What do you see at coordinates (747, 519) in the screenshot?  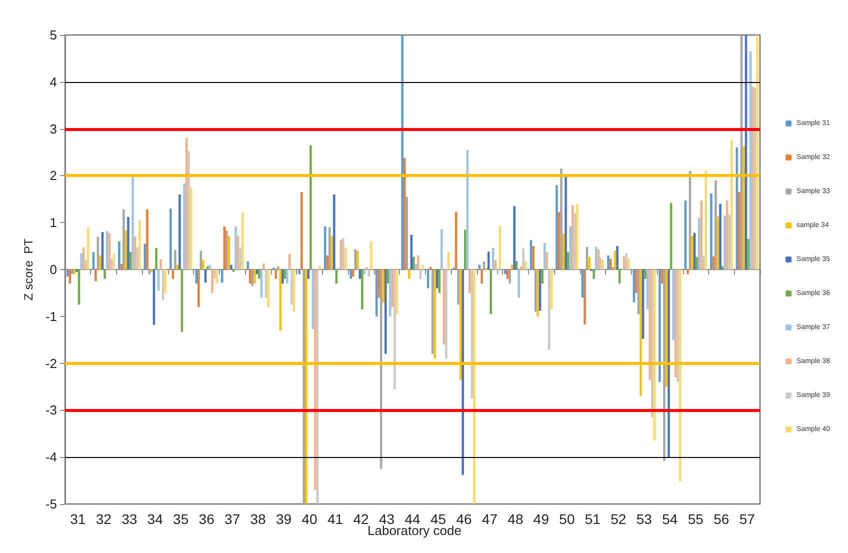 I see `x-tick-label: 57` at bounding box center [747, 519].